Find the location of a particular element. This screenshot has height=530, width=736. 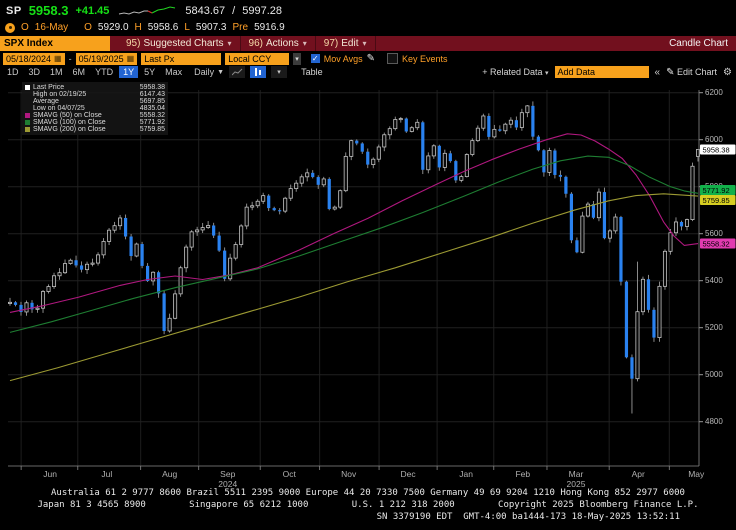

svg-text: Aug is located at coordinates (169, 474).